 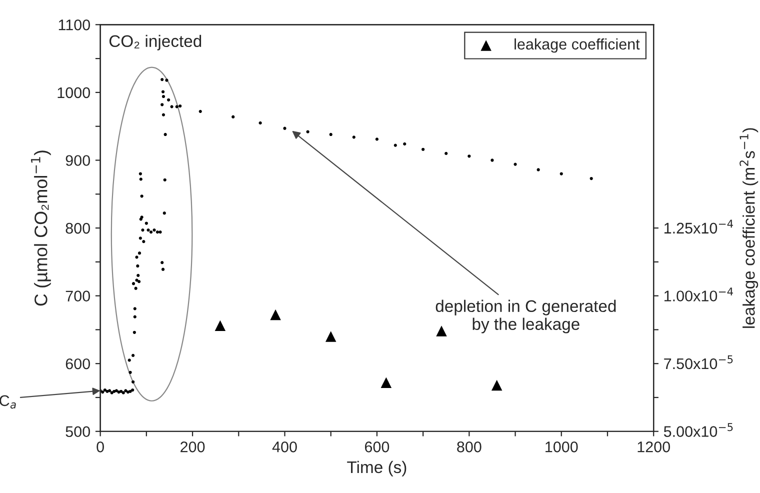 What do you see at coordinates (562, 447) in the screenshot?
I see `x-tick-label: 1000` at bounding box center [562, 447].